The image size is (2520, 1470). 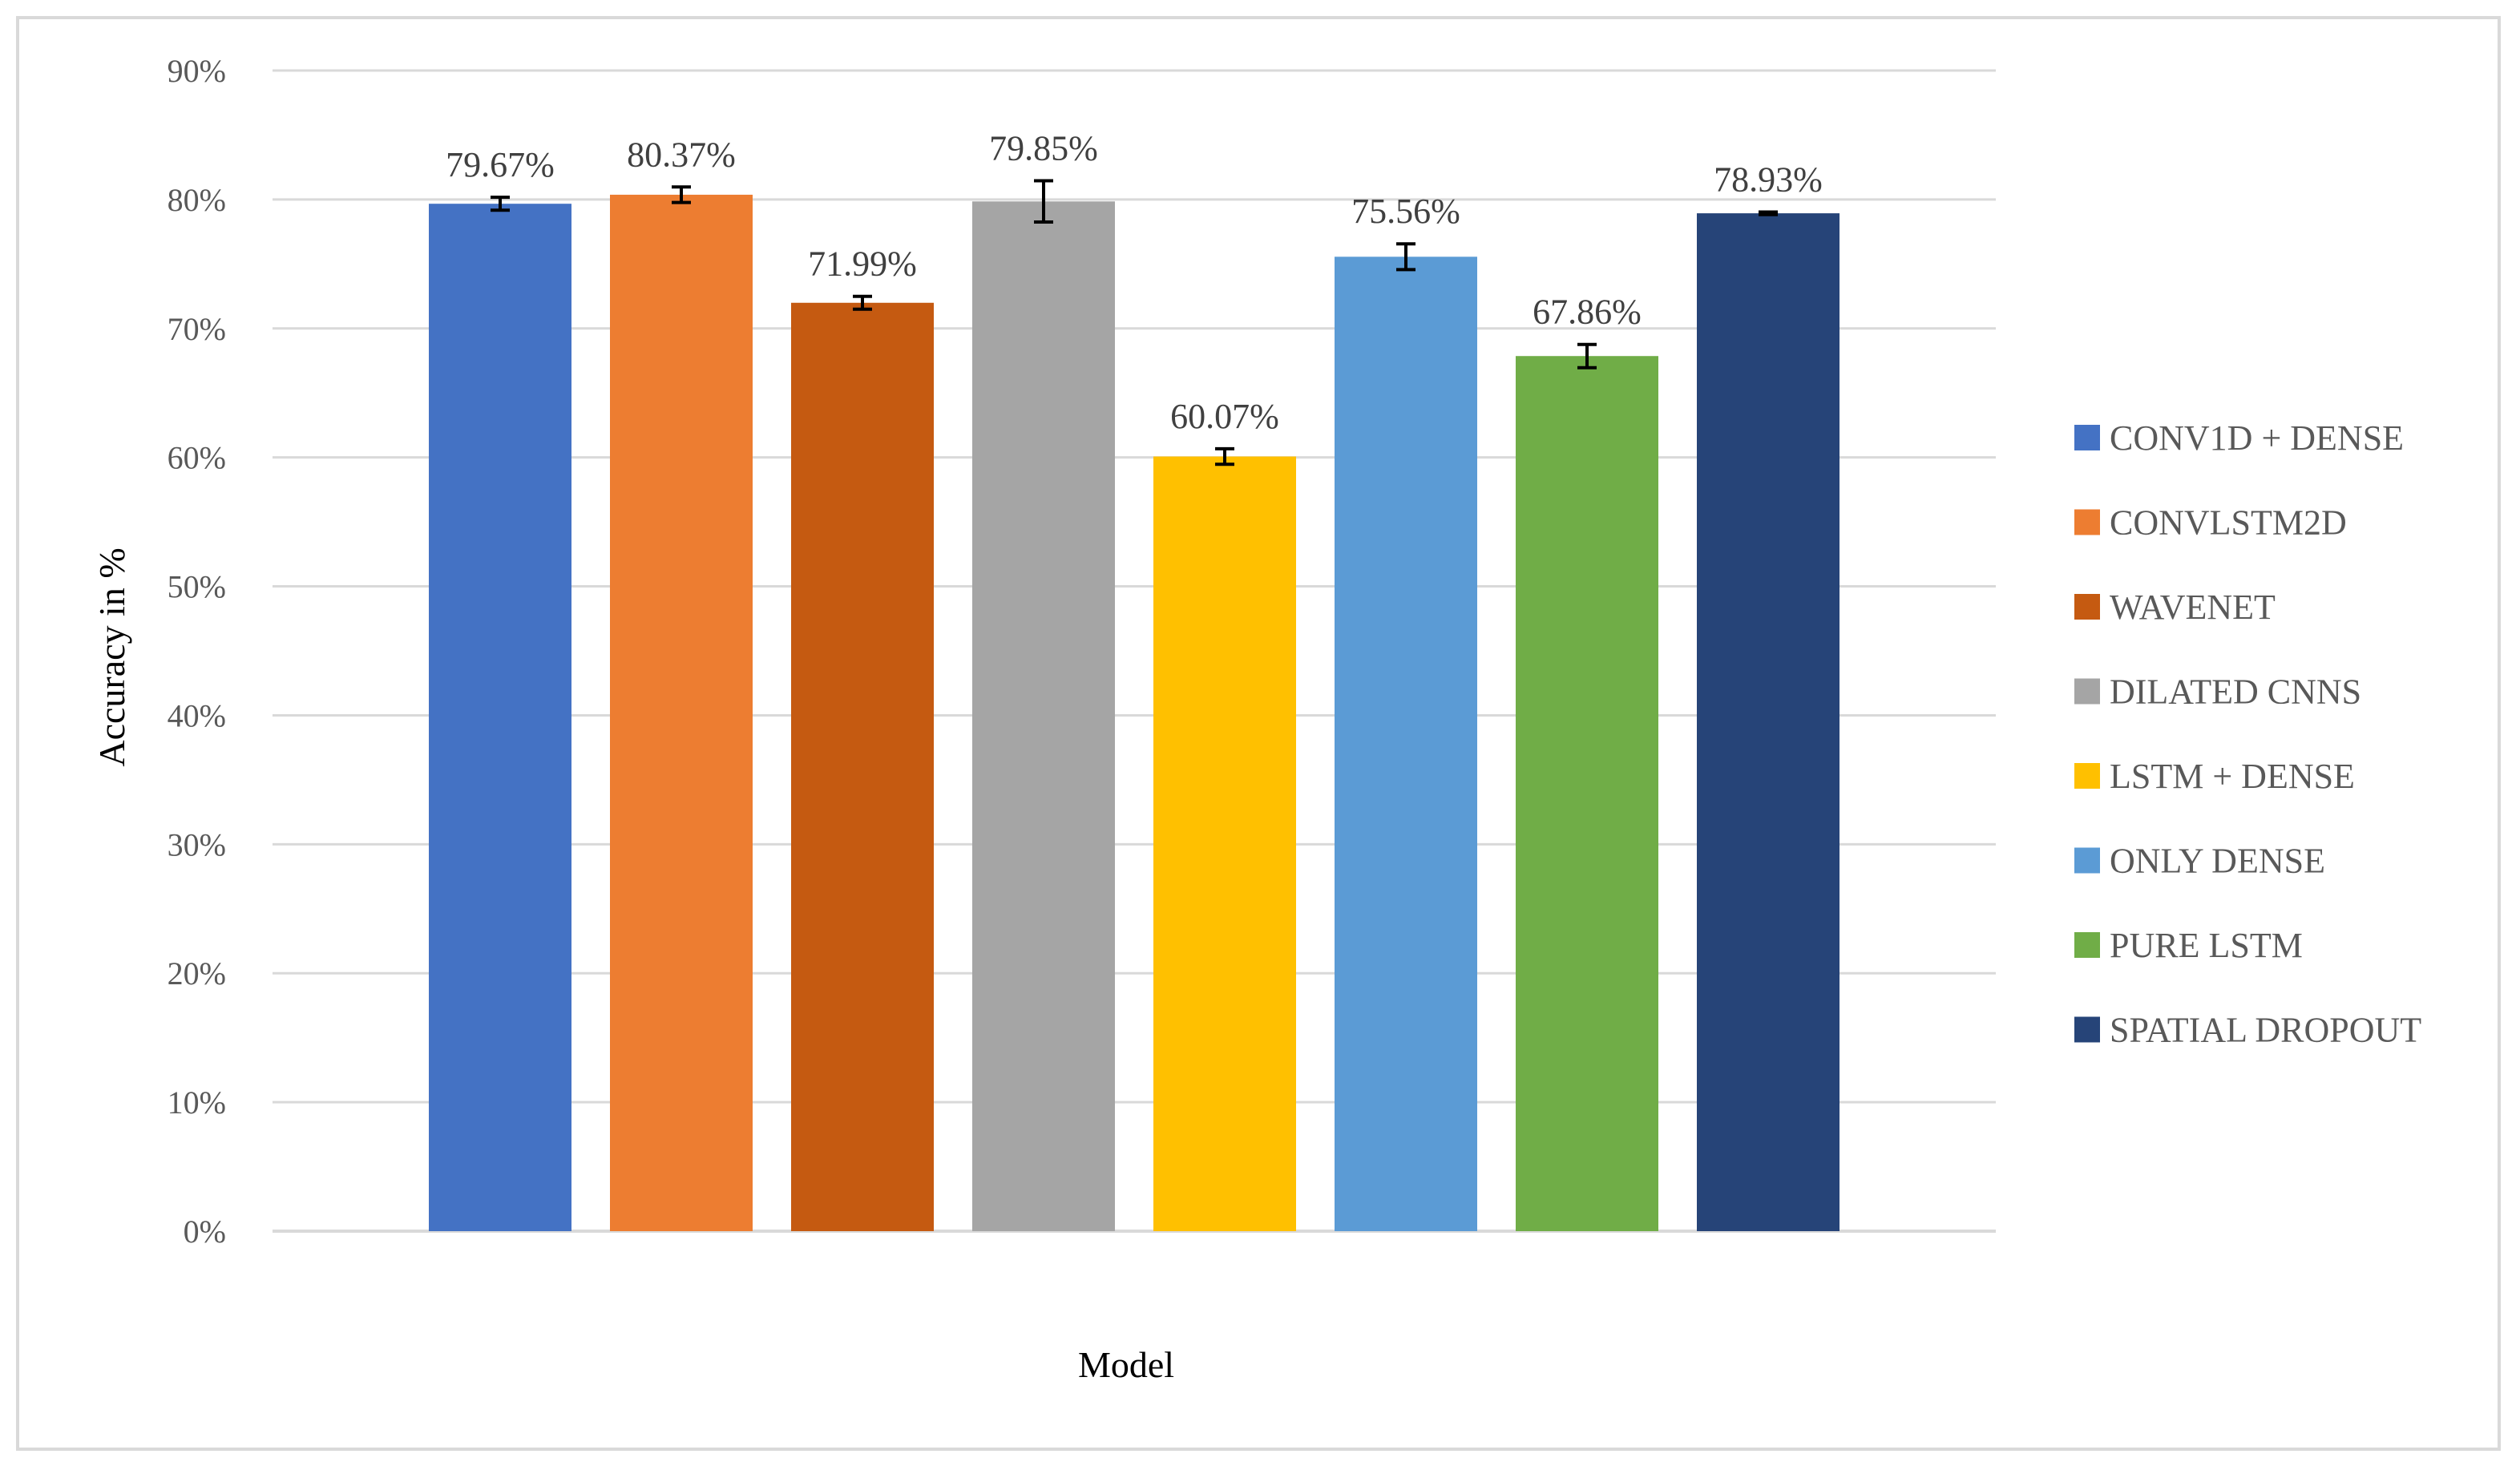 I want to click on y-axis-ticks: 0% 10% 20% 30% 40% 50% 60% 70% 80% 90%, so click(x=197, y=651).